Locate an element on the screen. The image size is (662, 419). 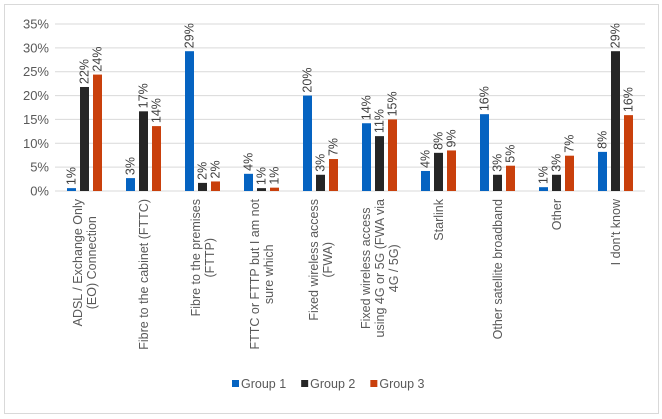
legend-label: Group 2 is located at coordinates (332, 384).